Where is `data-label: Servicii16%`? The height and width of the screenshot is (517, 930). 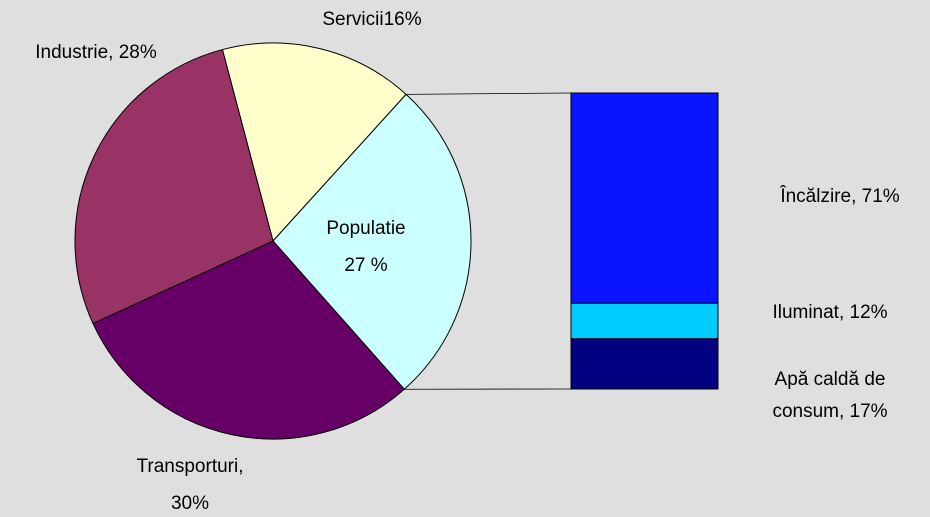 data-label: Servicii16% is located at coordinates (371, 19).